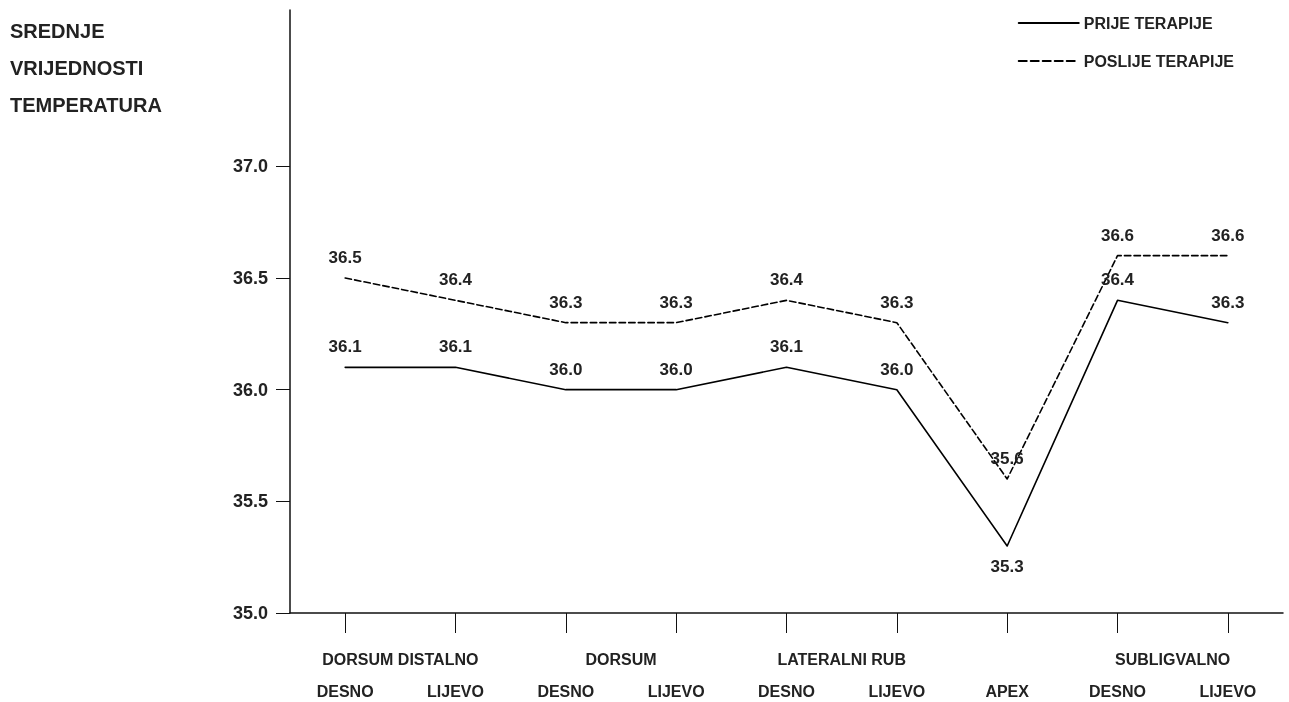  I want to click on y-tick-label: 35.0, so click(250, 613).